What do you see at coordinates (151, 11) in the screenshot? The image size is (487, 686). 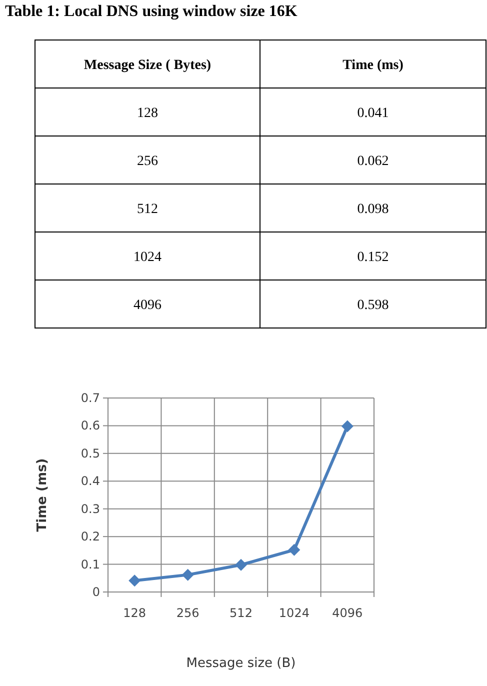 I see `text: Table 1: Local DNS using window size 16K` at bounding box center [151, 11].